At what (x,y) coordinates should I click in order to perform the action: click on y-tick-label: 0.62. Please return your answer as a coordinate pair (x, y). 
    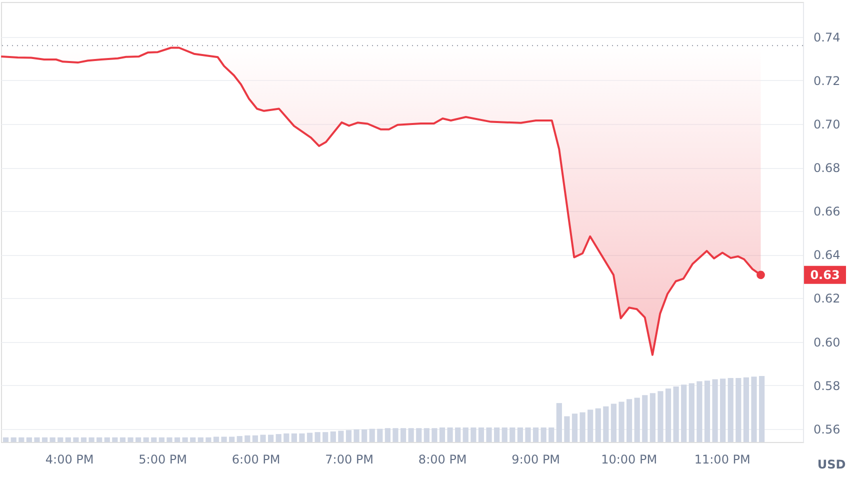
    Looking at the image, I should click on (827, 299).